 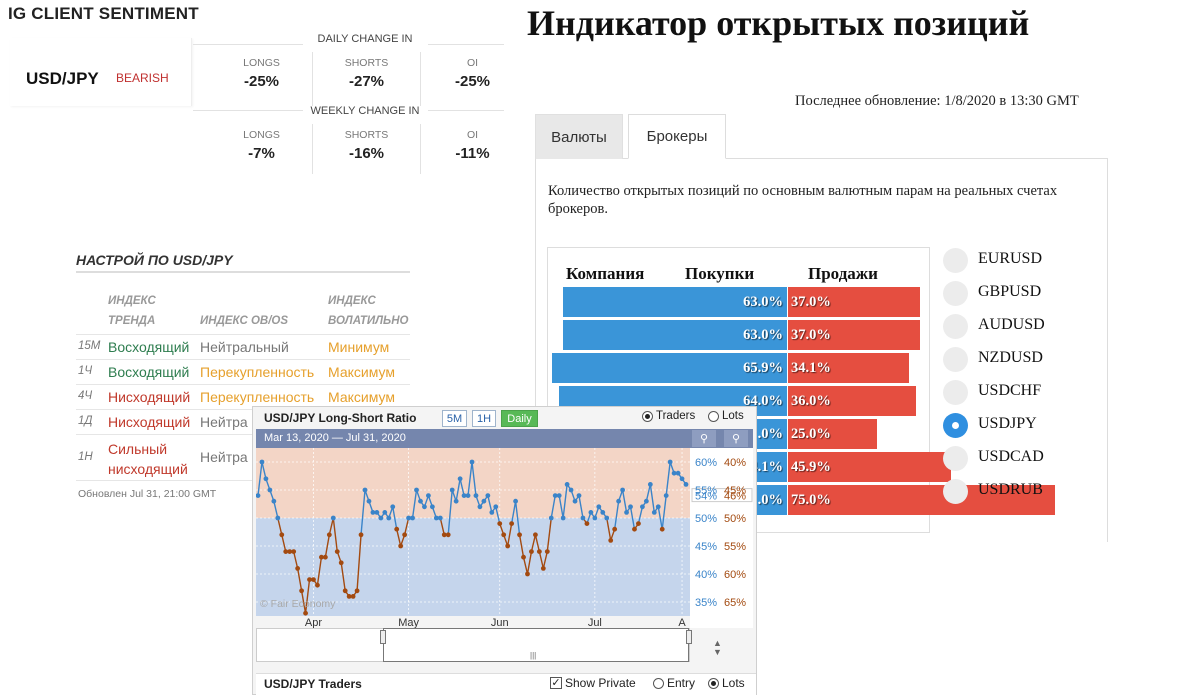 What do you see at coordinates (408, 622) in the screenshot?
I see `x-tick-label: May` at bounding box center [408, 622].